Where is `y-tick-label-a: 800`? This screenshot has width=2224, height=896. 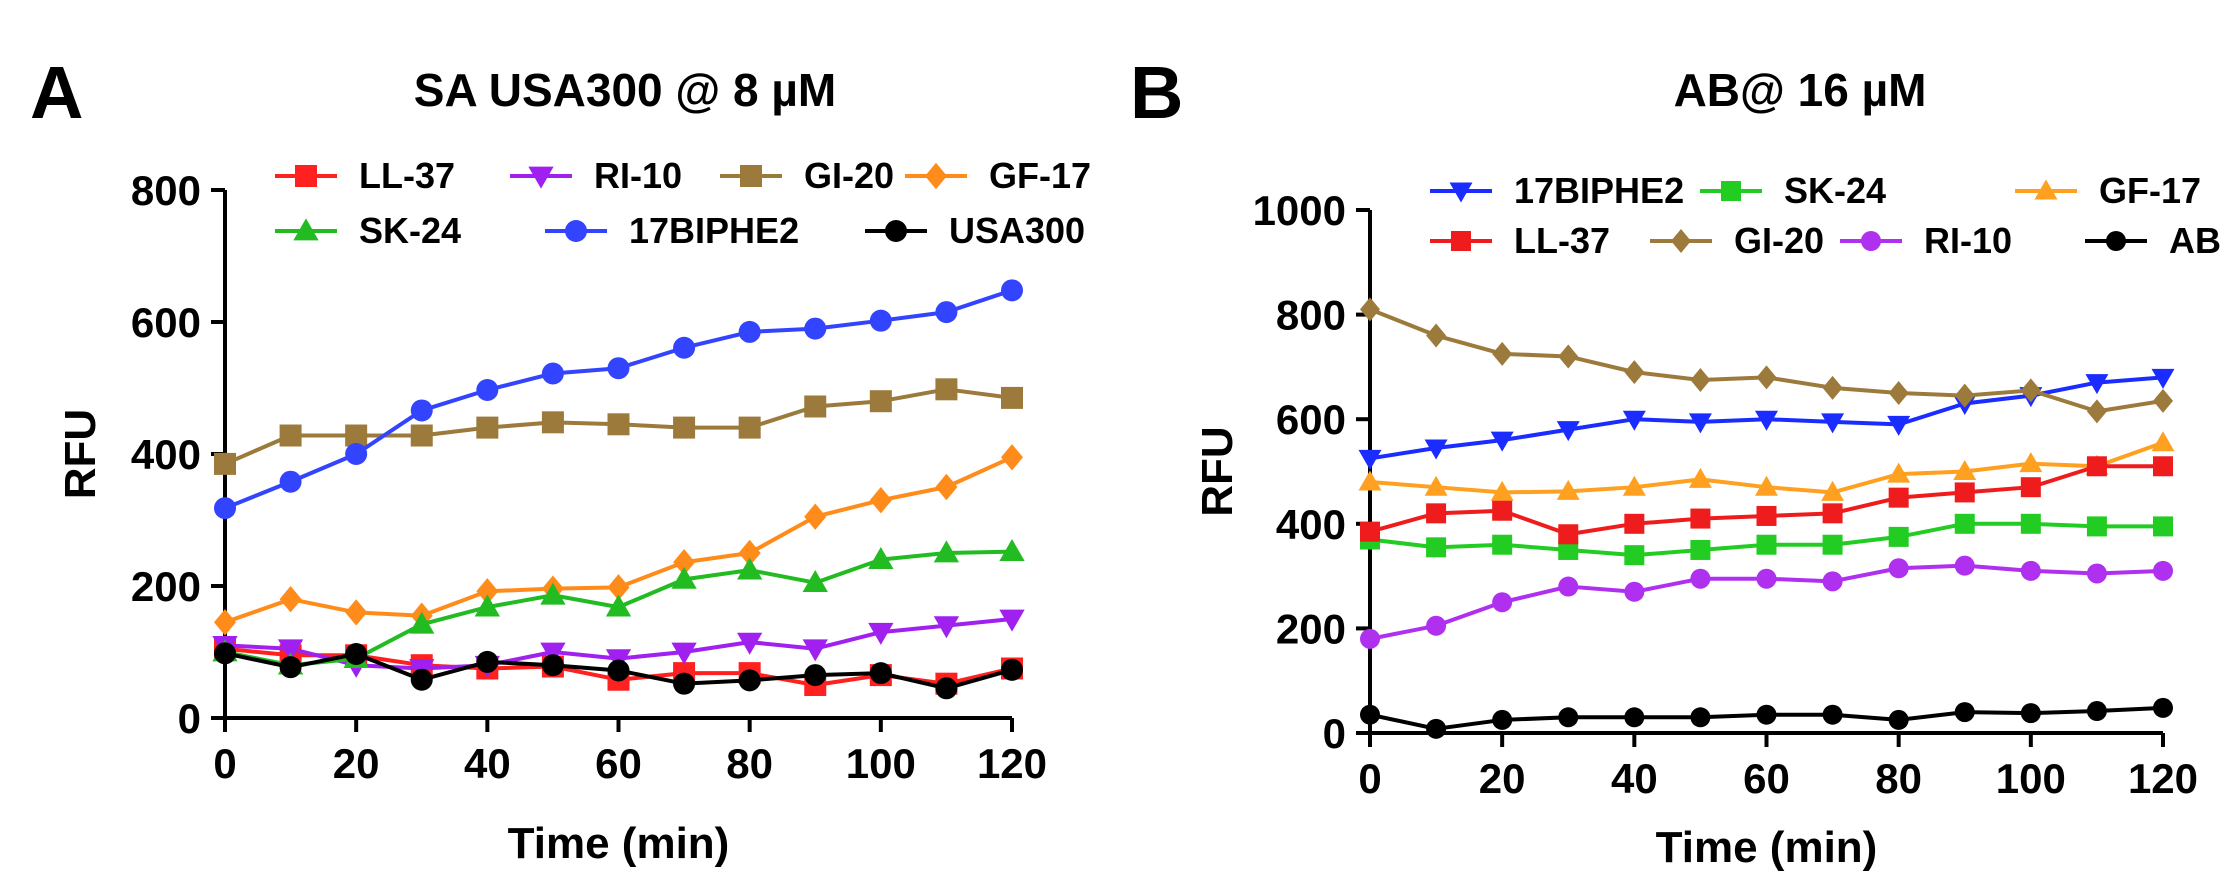
y-tick-label-a: 800 is located at coordinates (166, 190).